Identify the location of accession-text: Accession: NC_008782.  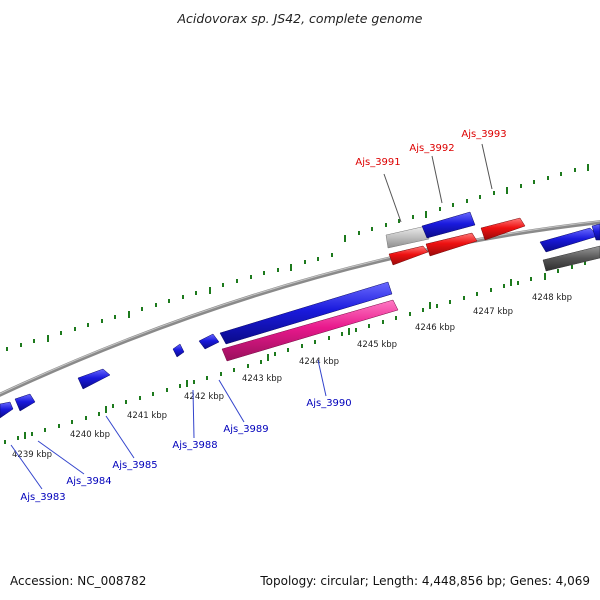
(78, 581).